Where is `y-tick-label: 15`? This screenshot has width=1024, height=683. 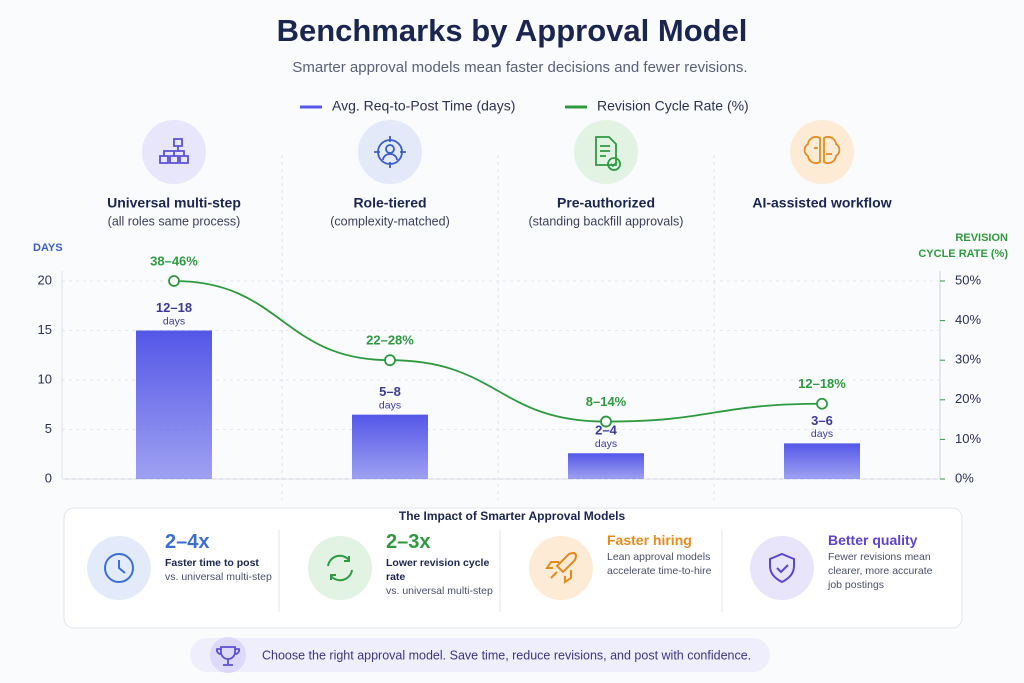
y-tick-label: 15 is located at coordinates (45, 329).